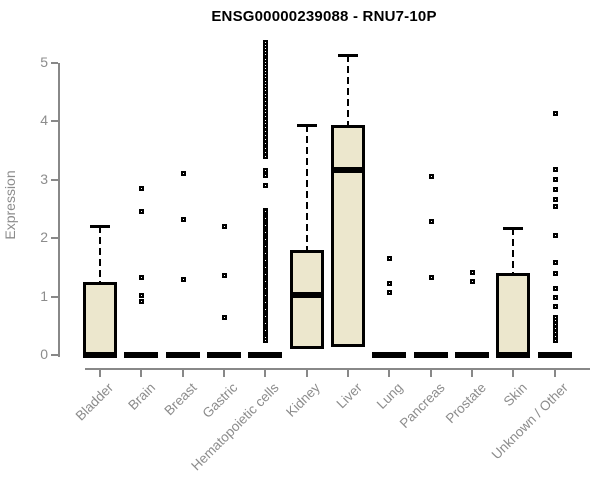 The width and height of the screenshot is (600, 500). I want to click on x-tick-label: Pancreas, so click(422, 405).